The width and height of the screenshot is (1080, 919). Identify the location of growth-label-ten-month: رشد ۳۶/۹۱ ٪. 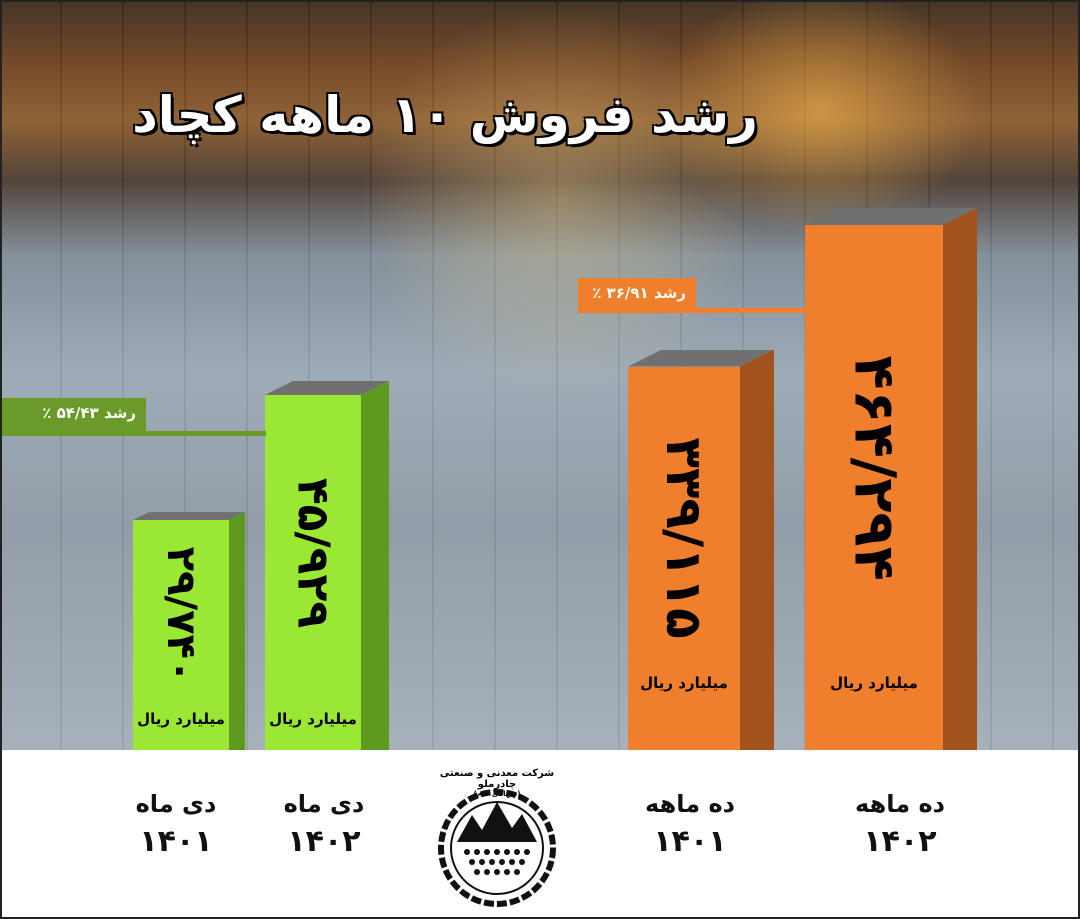
(637, 294).